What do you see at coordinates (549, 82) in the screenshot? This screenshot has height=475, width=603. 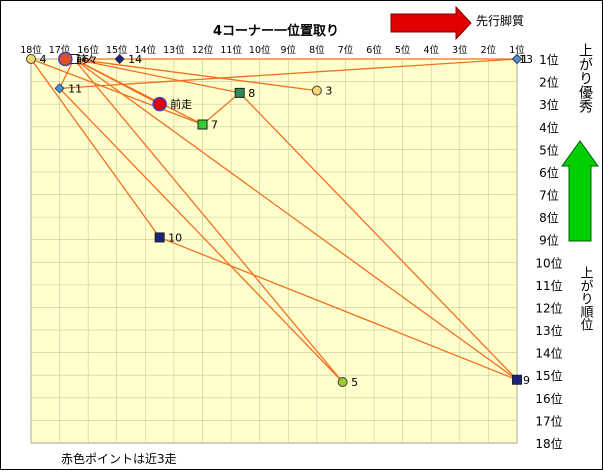 I see `y-tick-label: 2位` at bounding box center [549, 82].